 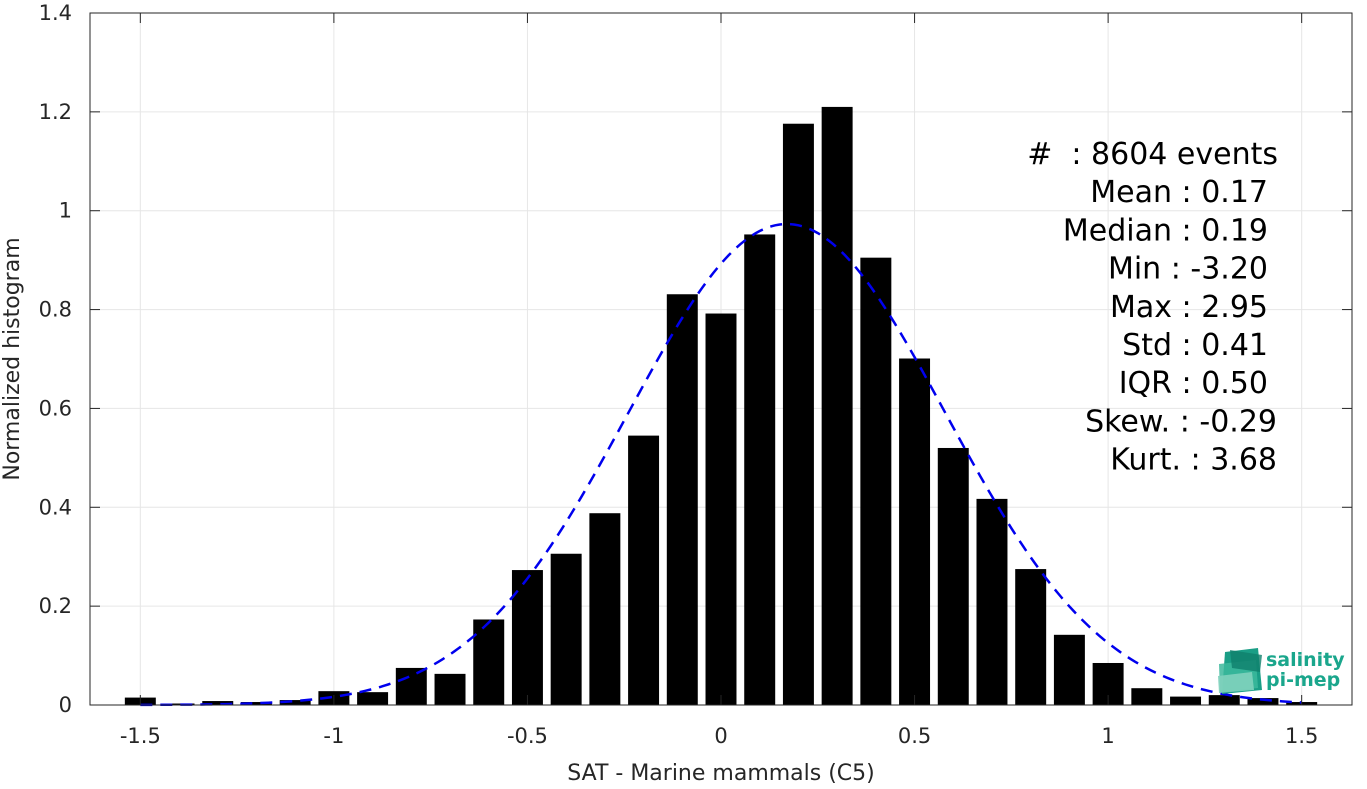 What do you see at coordinates (55, 408) in the screenshot?
I see `y-tick-label: 0.6` at bounding box center [55, 408].